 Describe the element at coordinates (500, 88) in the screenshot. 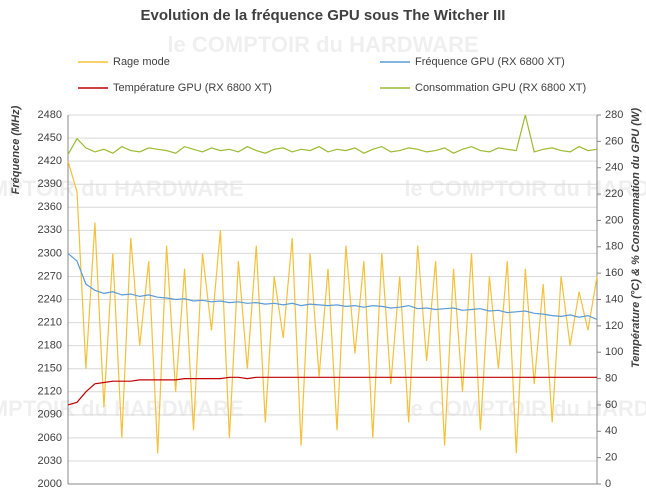

I see `legend-label: Consommation GPU (RX 6800 XT)` at that location.